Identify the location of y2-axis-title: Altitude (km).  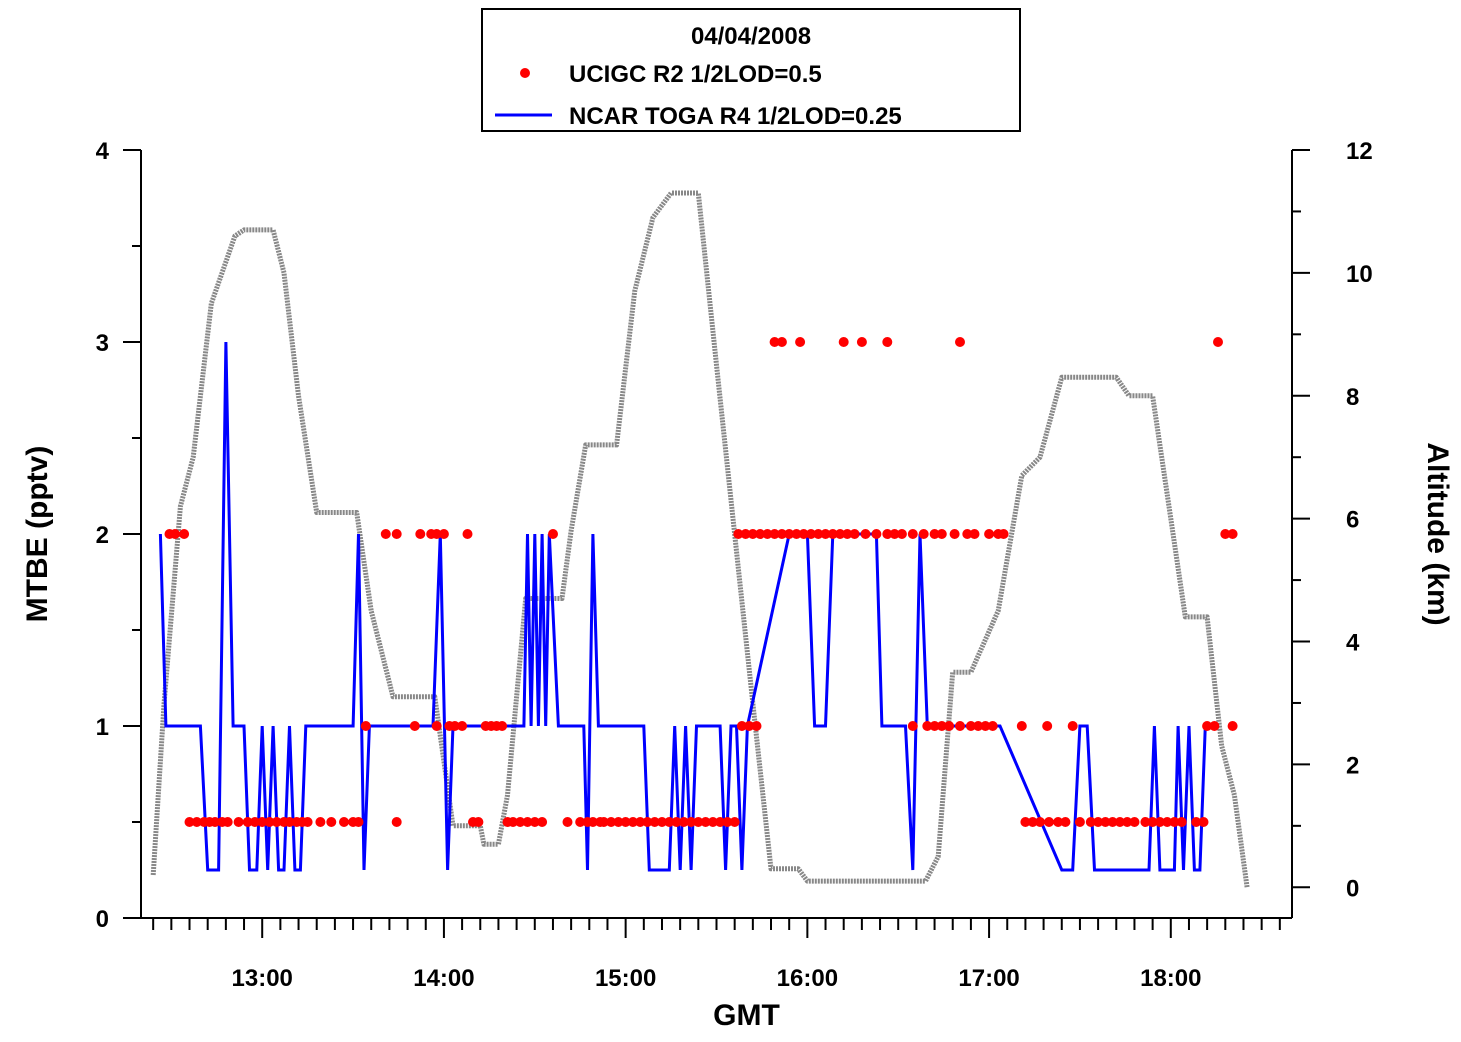
(1437, 533).